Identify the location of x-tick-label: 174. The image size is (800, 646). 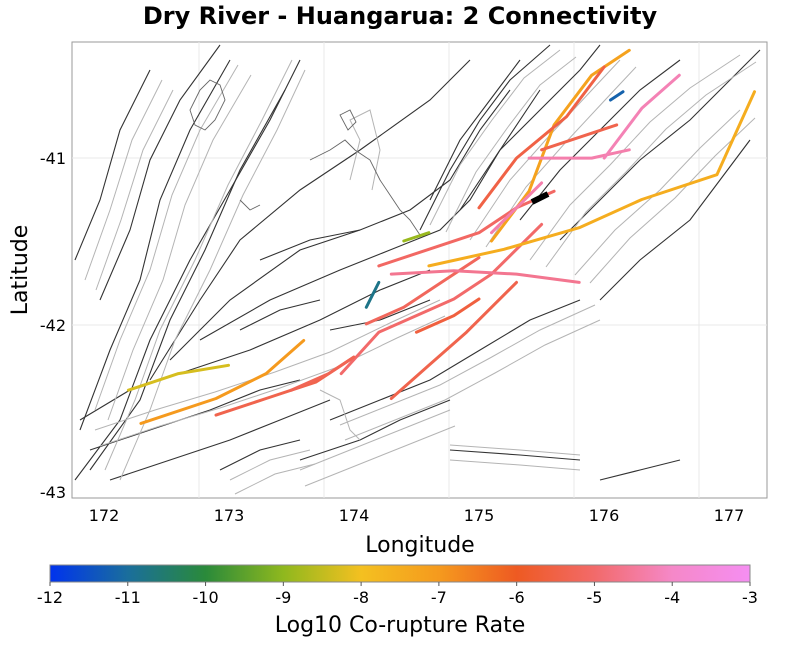
(354, 515).